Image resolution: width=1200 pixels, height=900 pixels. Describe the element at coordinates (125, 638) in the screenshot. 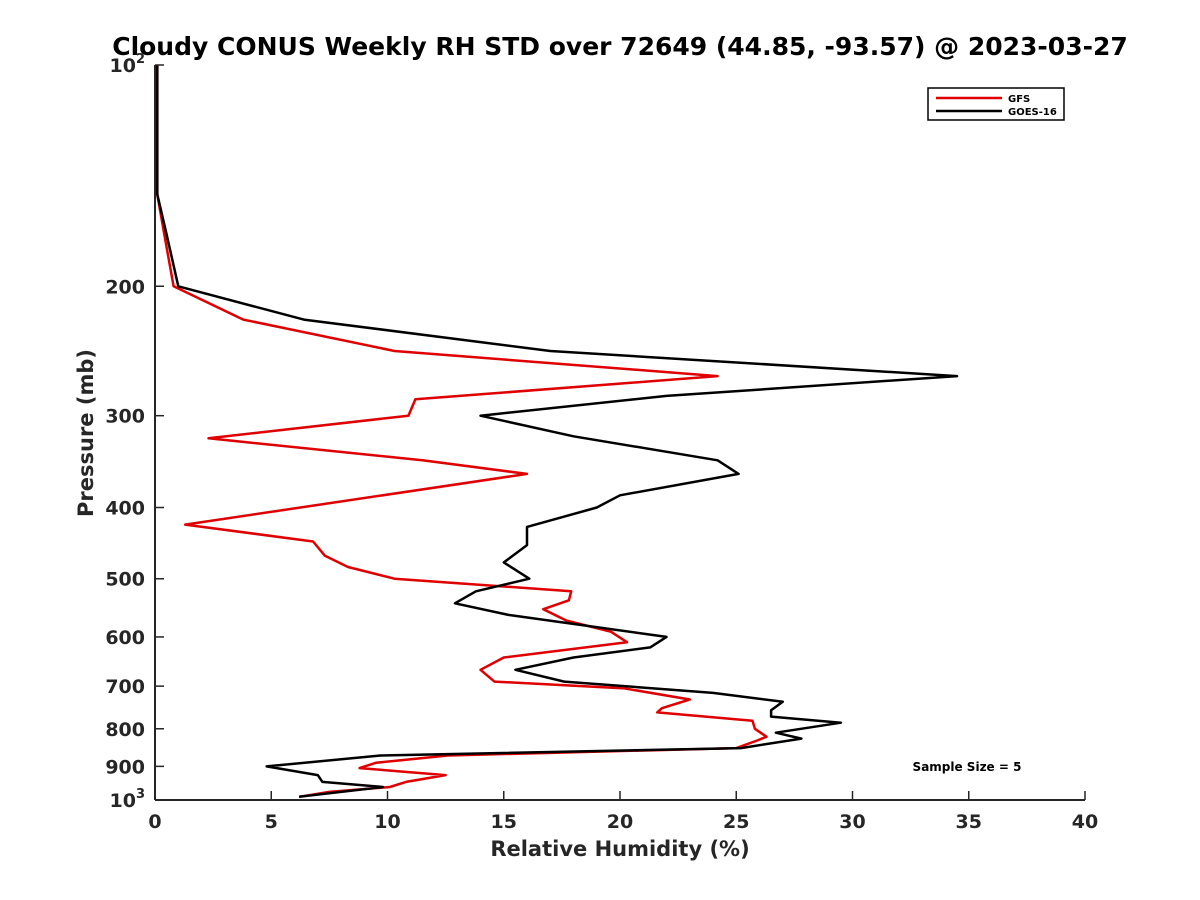

I see `y-tick-label: 600` at that location.